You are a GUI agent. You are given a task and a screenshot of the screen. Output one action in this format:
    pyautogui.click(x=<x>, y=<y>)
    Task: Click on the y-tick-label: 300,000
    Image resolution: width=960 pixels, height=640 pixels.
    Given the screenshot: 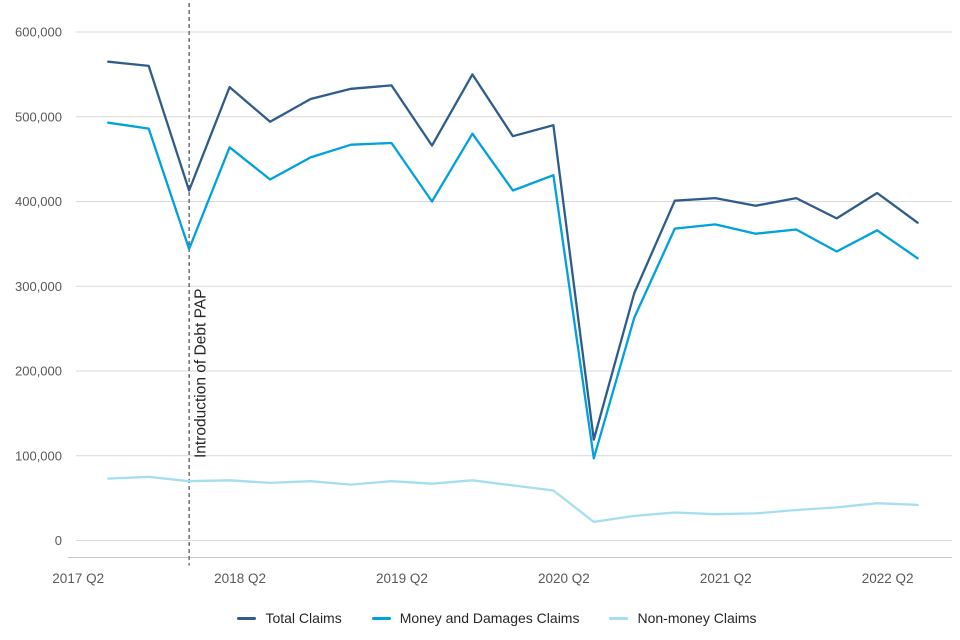 What is the action you would take?
    pyautogui.click(x=38, y=286)
    